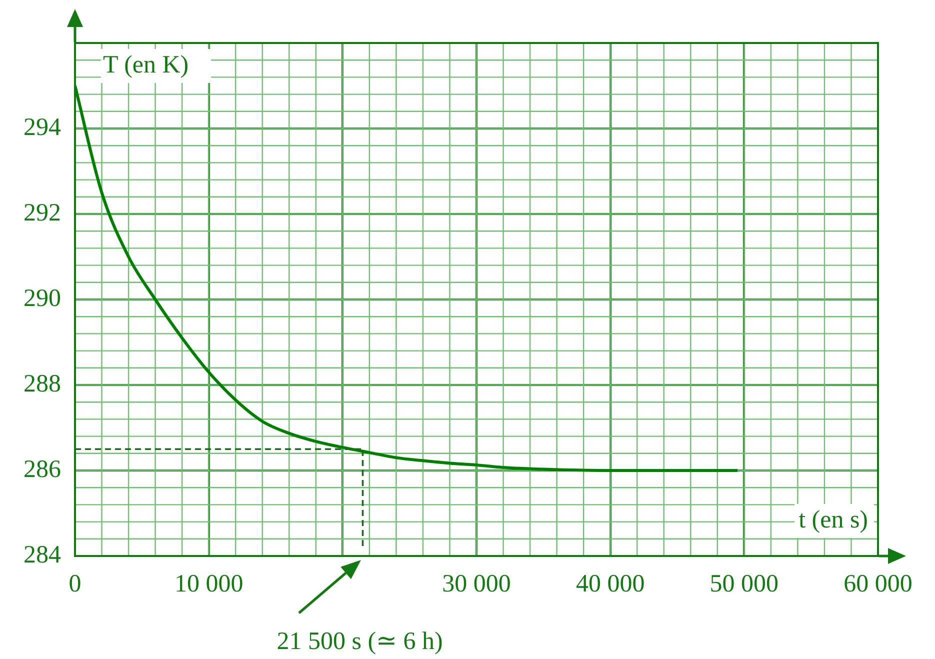 Image resolution: width=935 pixels, height=659 pixels. Describe the element at coordinates (75, 584) in the screenshot. I see `x-tick-label: 0` at that location.